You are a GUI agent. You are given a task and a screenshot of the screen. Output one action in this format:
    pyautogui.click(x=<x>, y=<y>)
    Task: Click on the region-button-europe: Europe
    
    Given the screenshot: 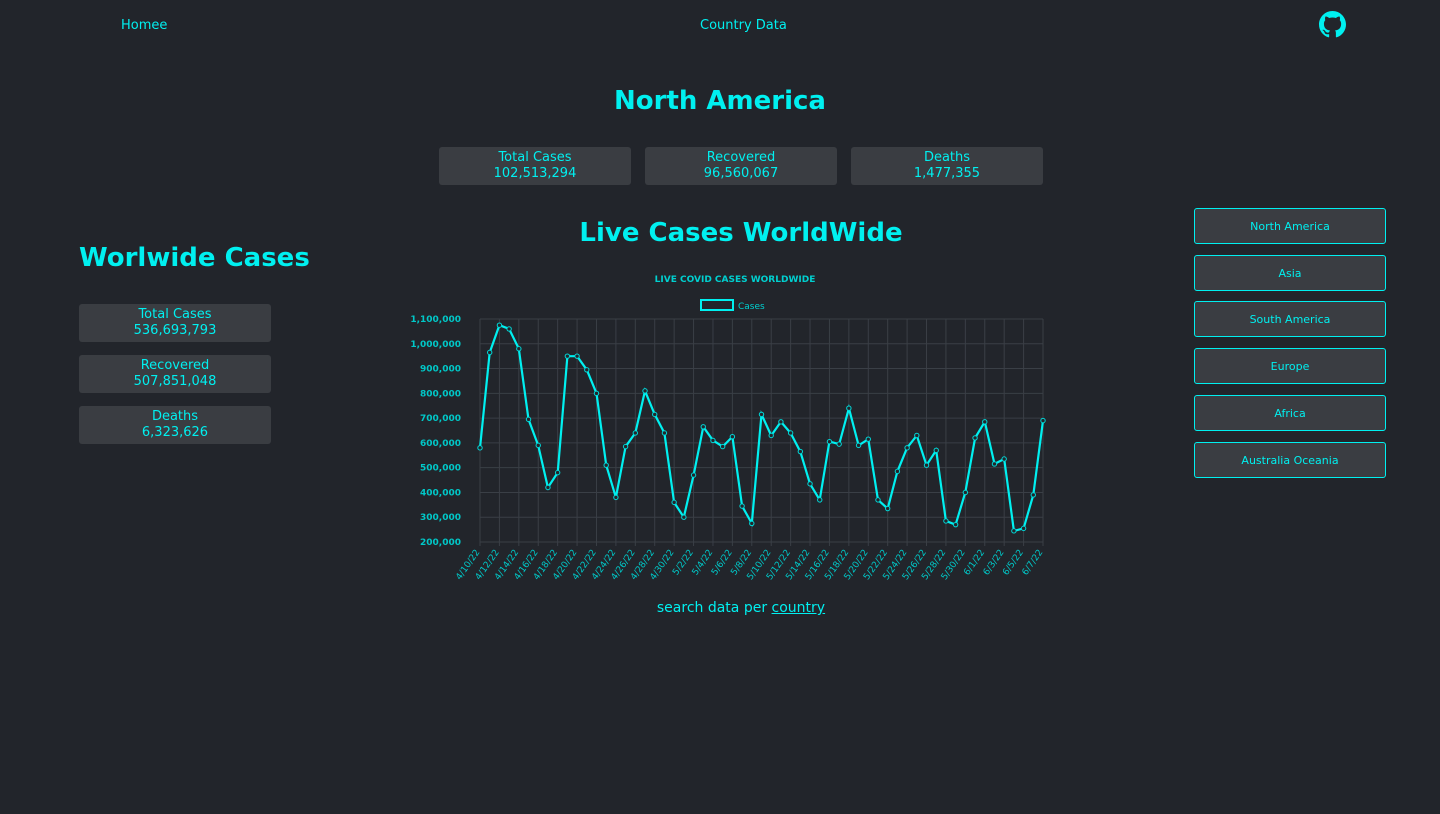 What is the action you would take?
    pyautogui.click(x=1290, y=366)
    